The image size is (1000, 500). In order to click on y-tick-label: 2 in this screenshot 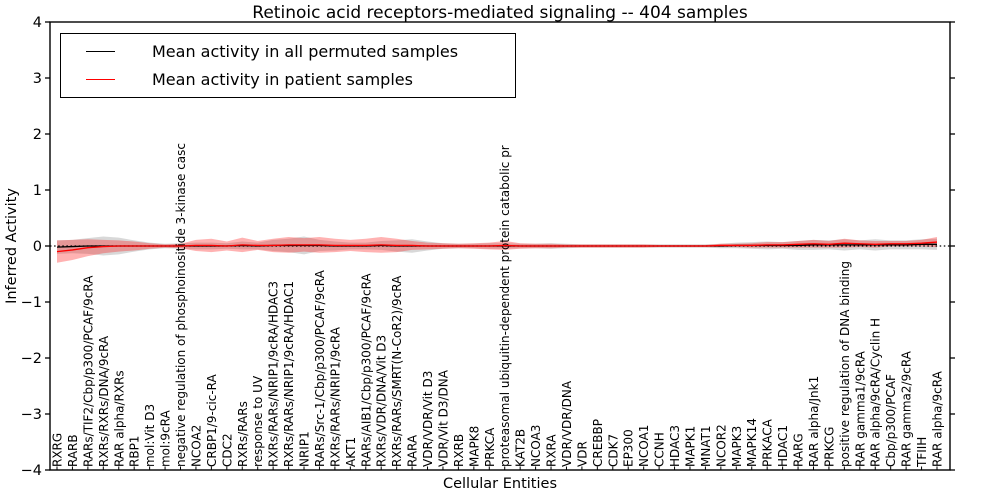, I will do `click(37, 135)`.